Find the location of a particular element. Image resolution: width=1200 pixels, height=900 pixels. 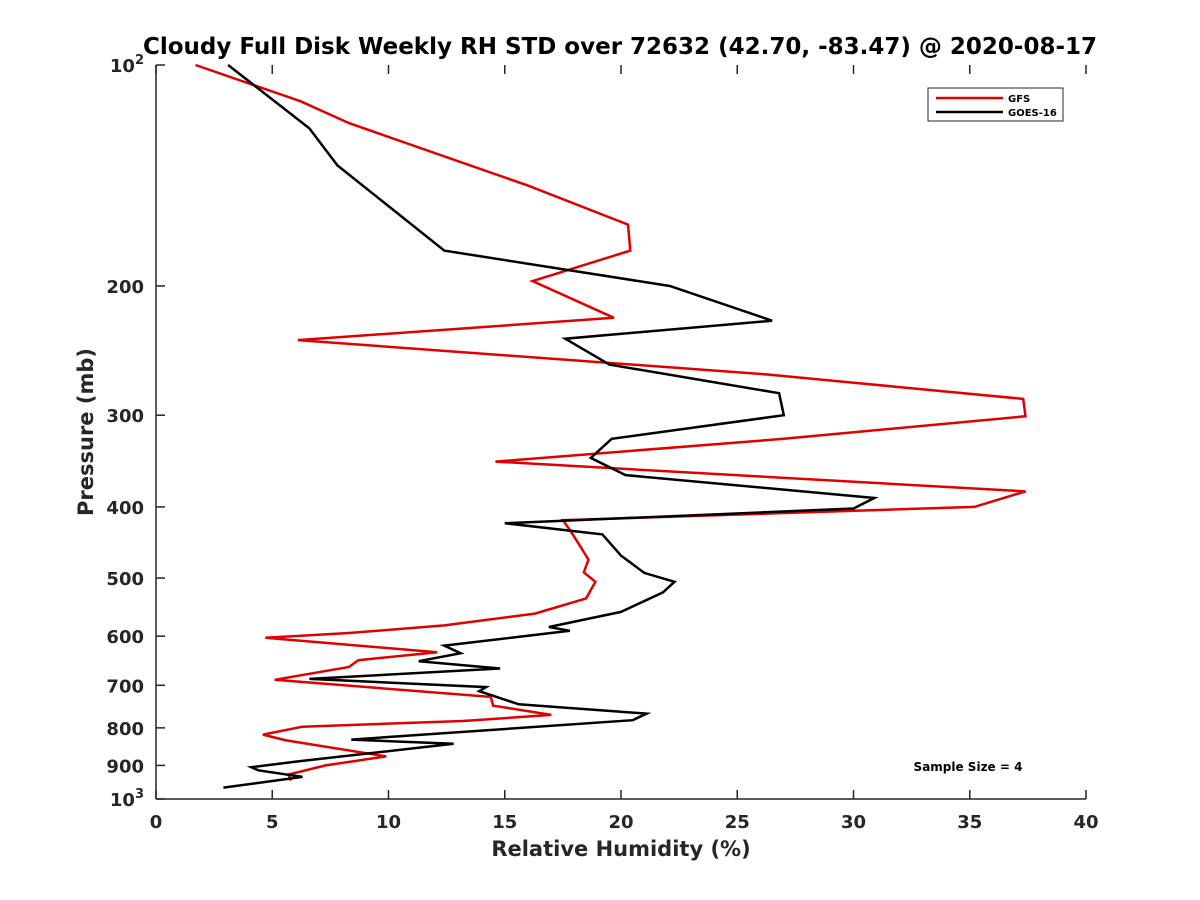

y-tick-label: 700 is located at coordinates (125, 686).